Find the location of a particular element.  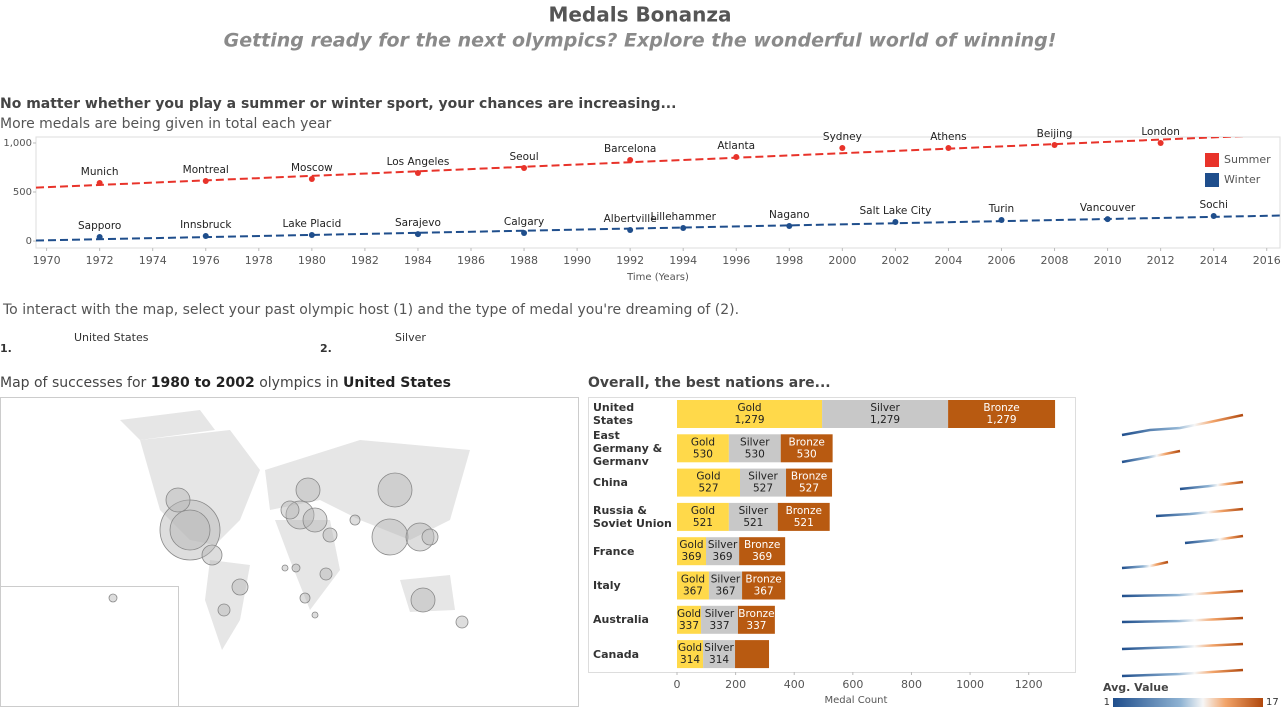

x-tick-label: 1986 is located at coordinates (471, 260).